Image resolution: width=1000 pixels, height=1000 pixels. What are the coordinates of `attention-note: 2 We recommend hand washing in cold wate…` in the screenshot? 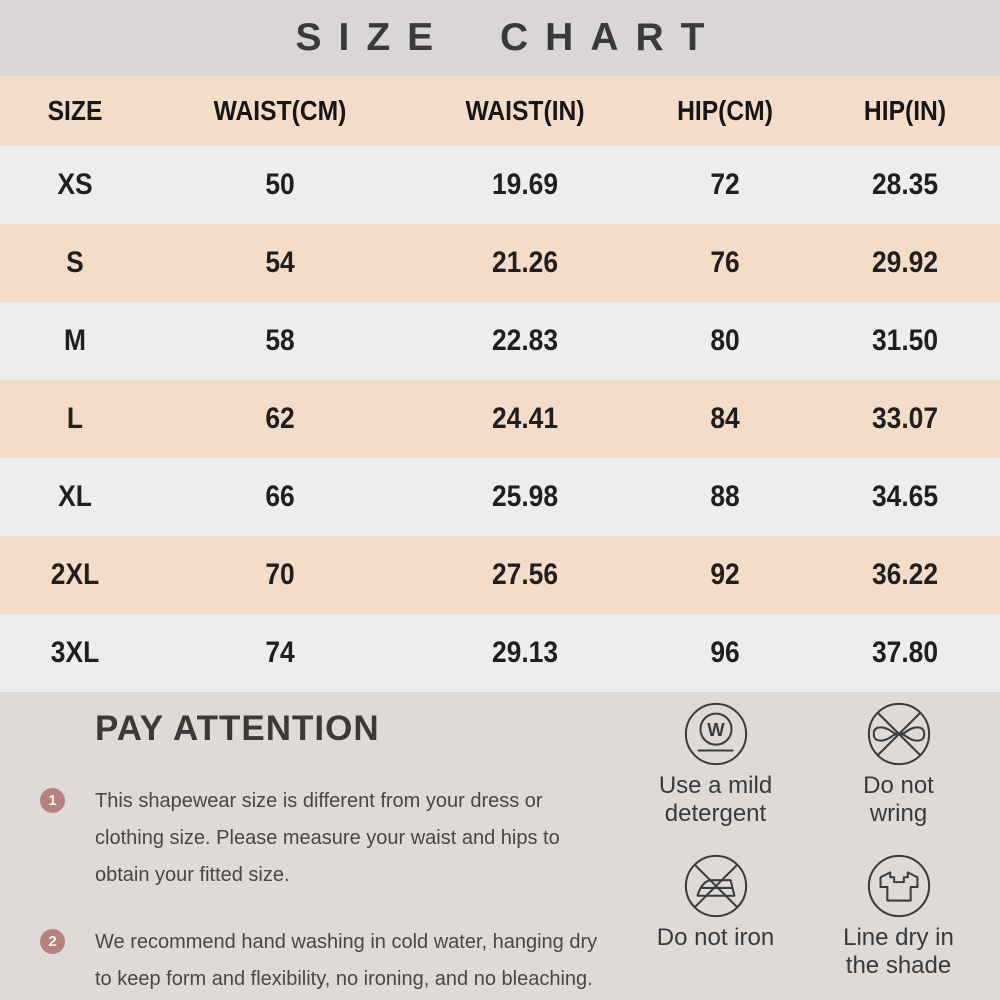 It's located at (330, 961).